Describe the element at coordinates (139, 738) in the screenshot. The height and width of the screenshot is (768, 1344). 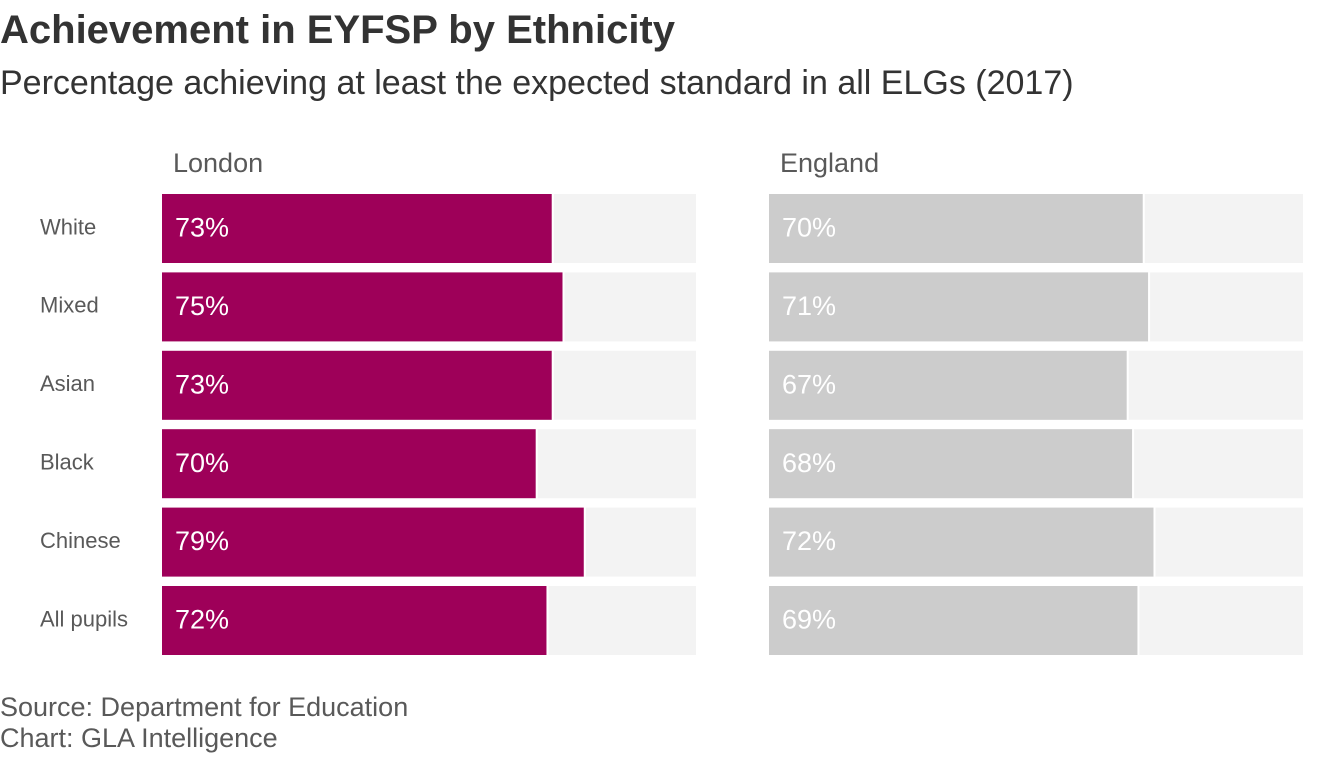
I see `credit-text: Chart: GLA Intelligence` at that location.